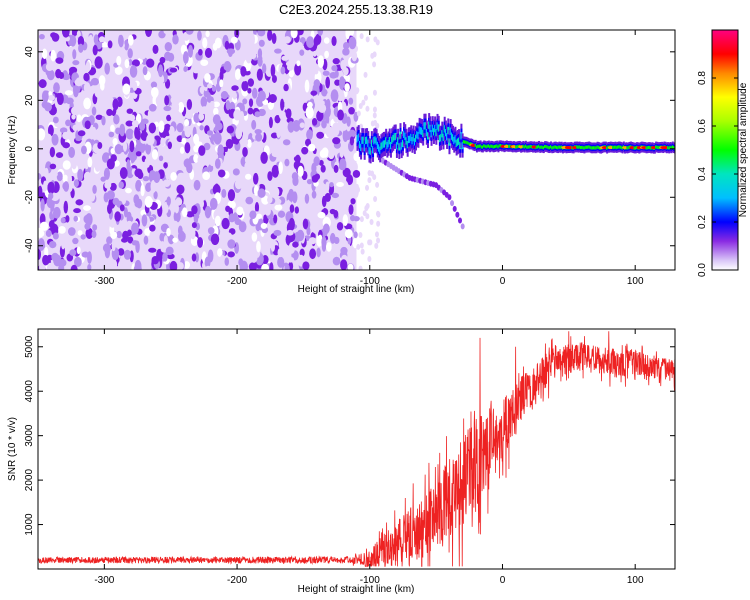 Image resolution: width=750 pixels, height=600 pixels. I want to click on colorbar-tick-label: 0.2, so click(702, 222).